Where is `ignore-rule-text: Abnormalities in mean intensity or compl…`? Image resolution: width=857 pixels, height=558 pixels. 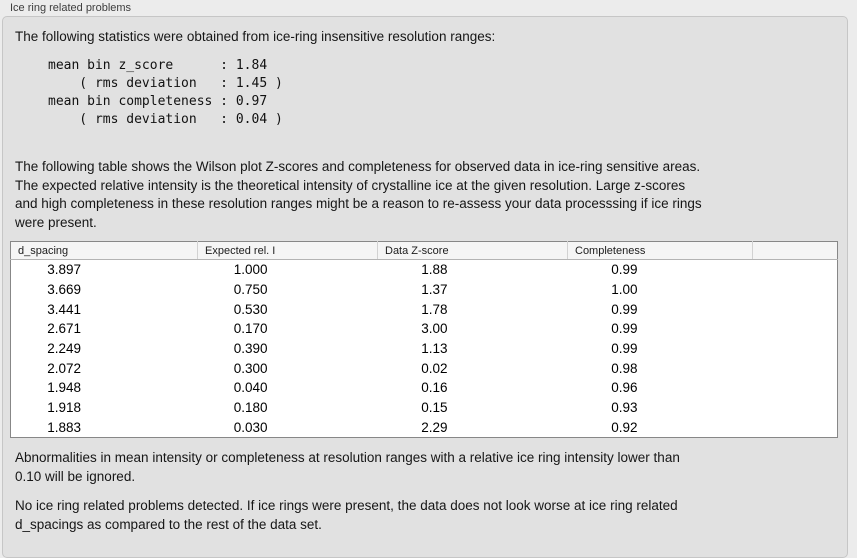
ignore-rule-text: Abnormalities in mean intensity or compl… is located at coordinates (347, 467).